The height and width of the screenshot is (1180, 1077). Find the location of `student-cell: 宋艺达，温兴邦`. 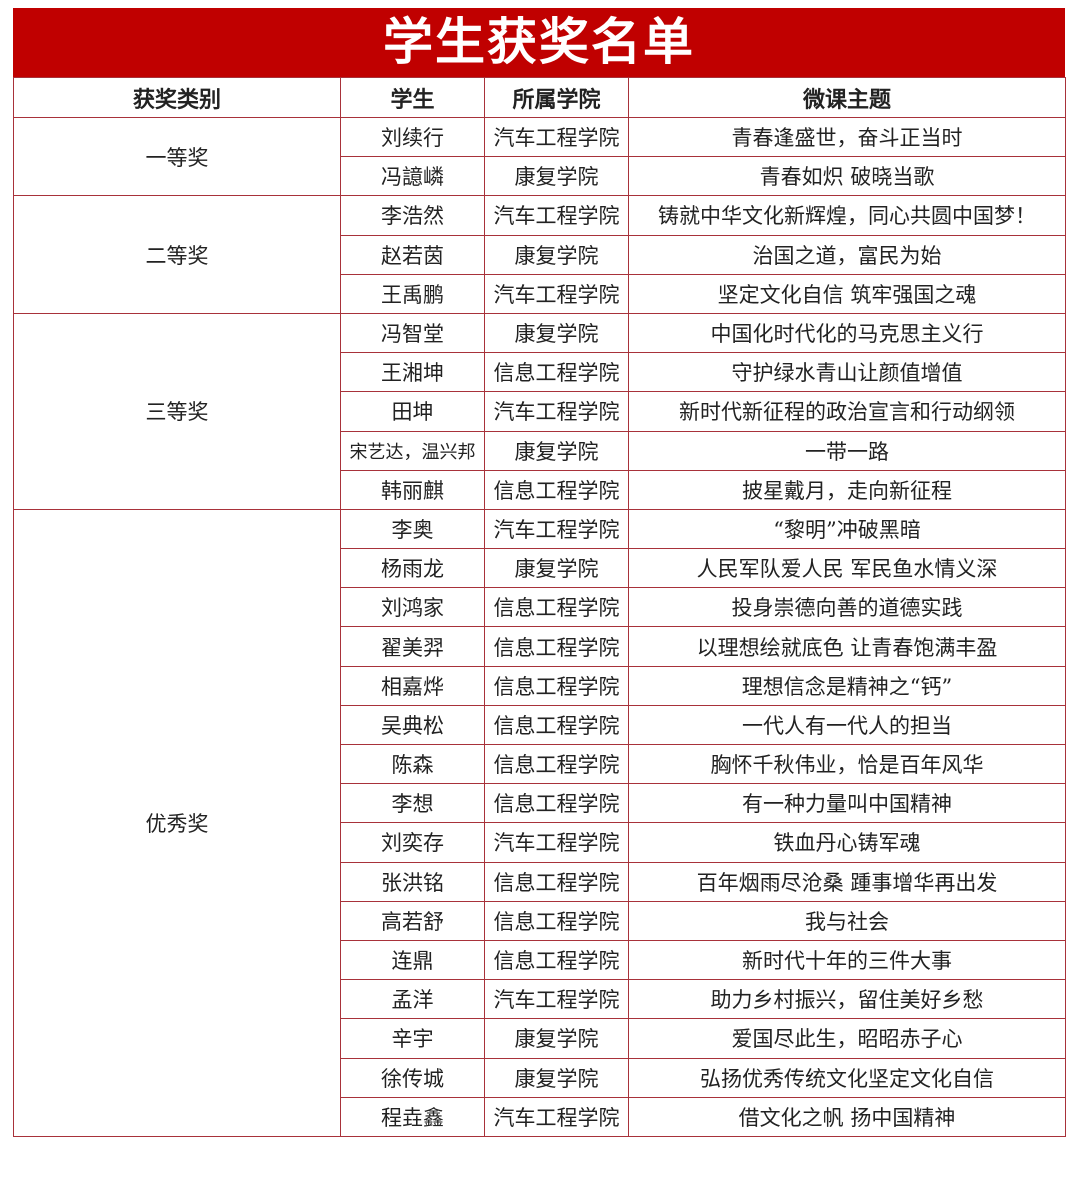

student-cell: 宋艺达，温兴邦 is located at coordinates (412, 450).